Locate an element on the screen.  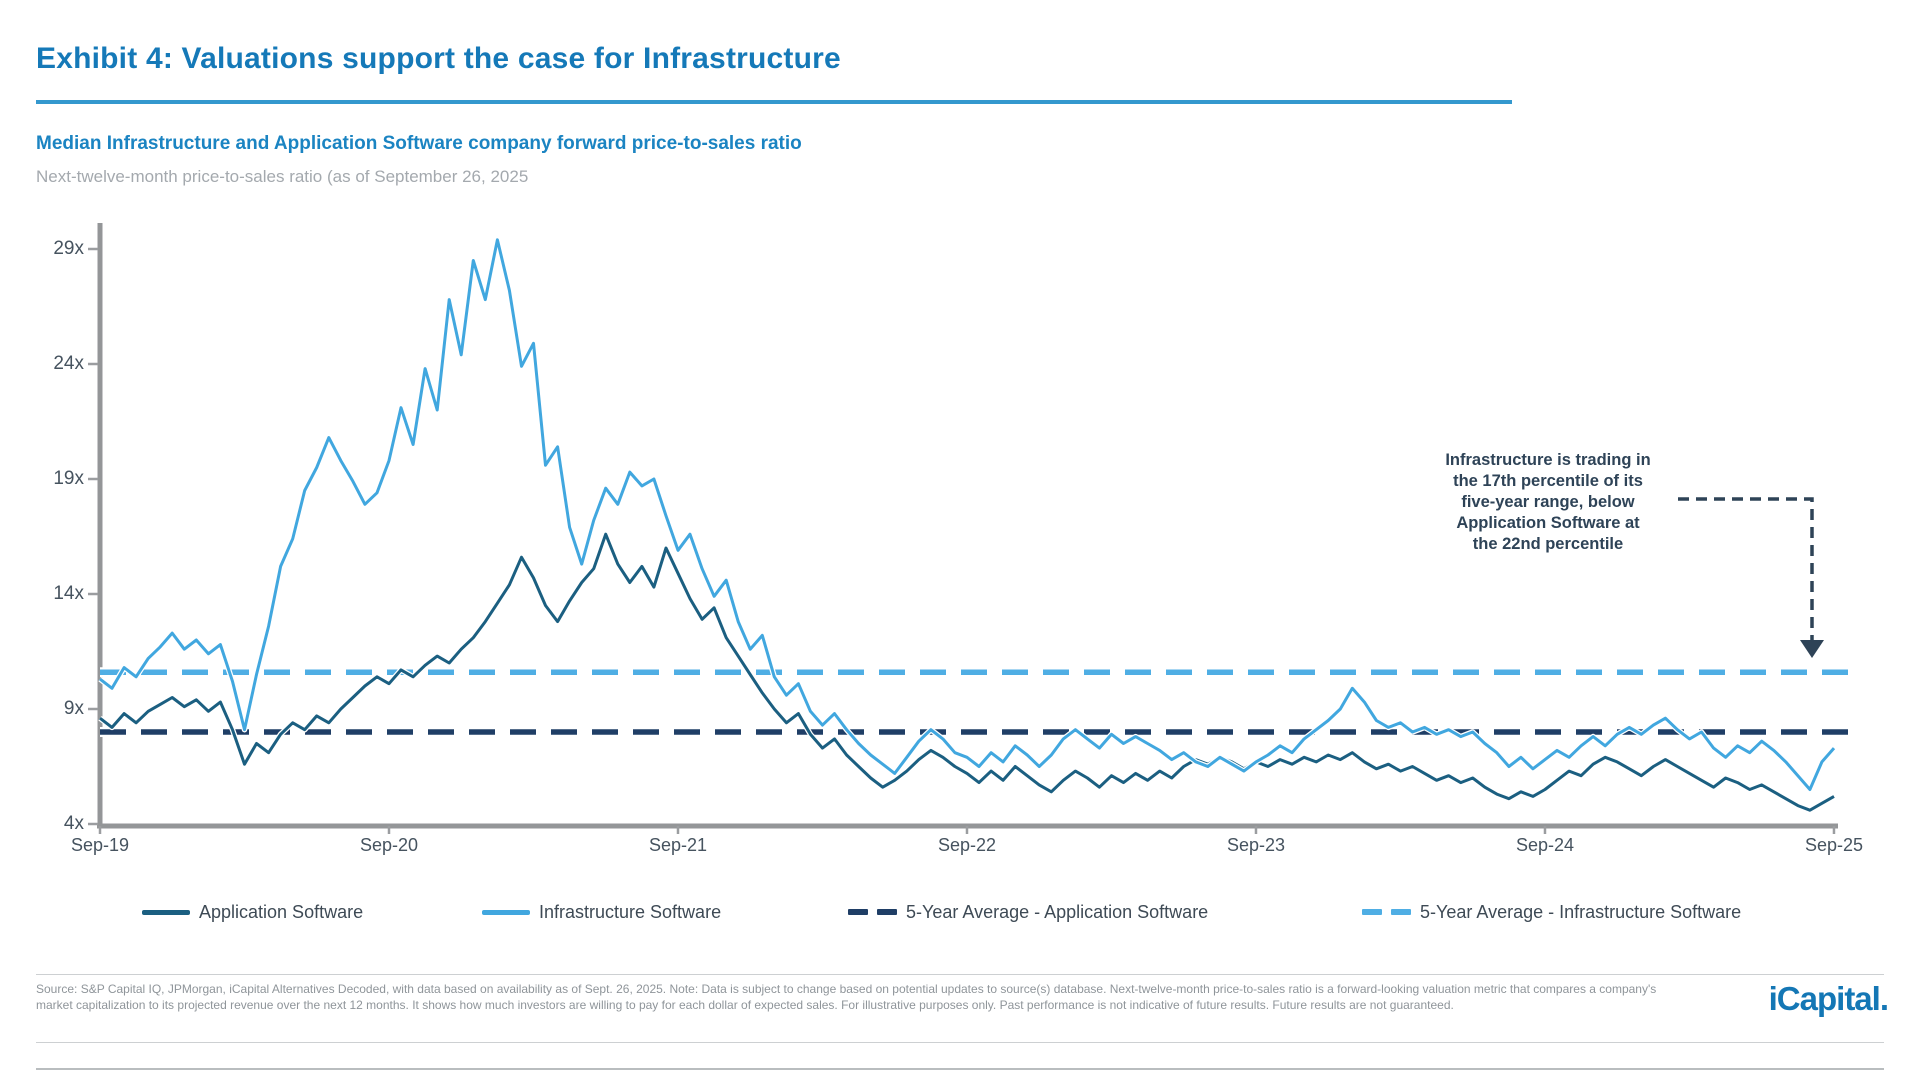
y-tick-label: 9x is located at coordinates (73, 708).